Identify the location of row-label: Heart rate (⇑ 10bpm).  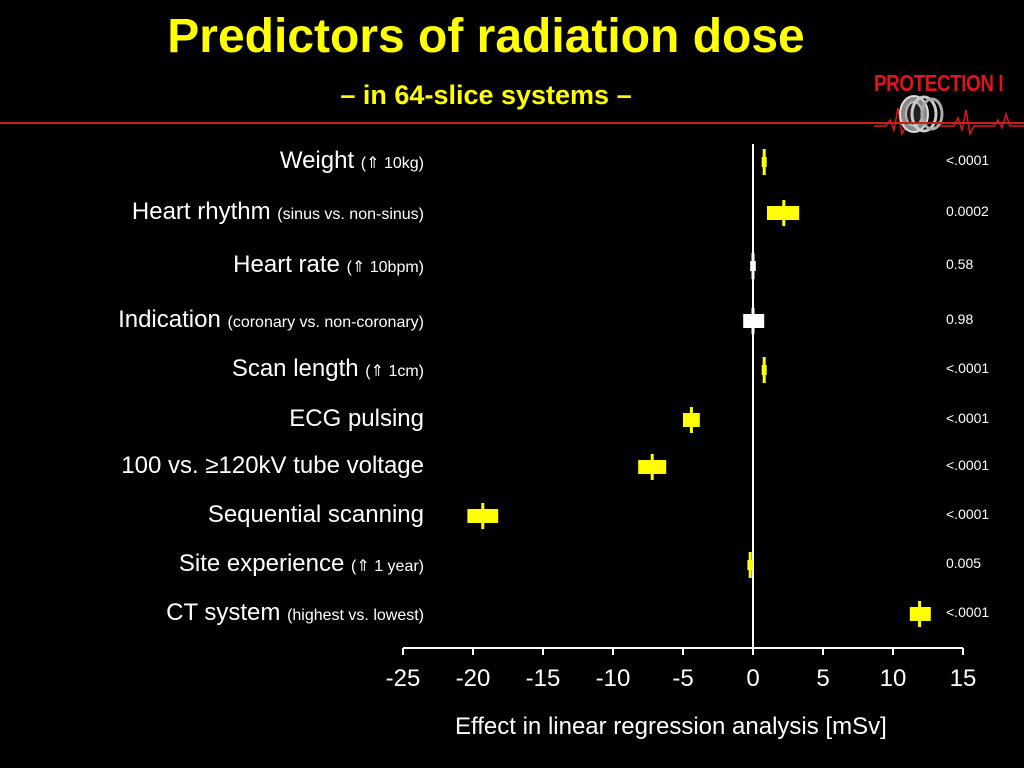
(328, 266).